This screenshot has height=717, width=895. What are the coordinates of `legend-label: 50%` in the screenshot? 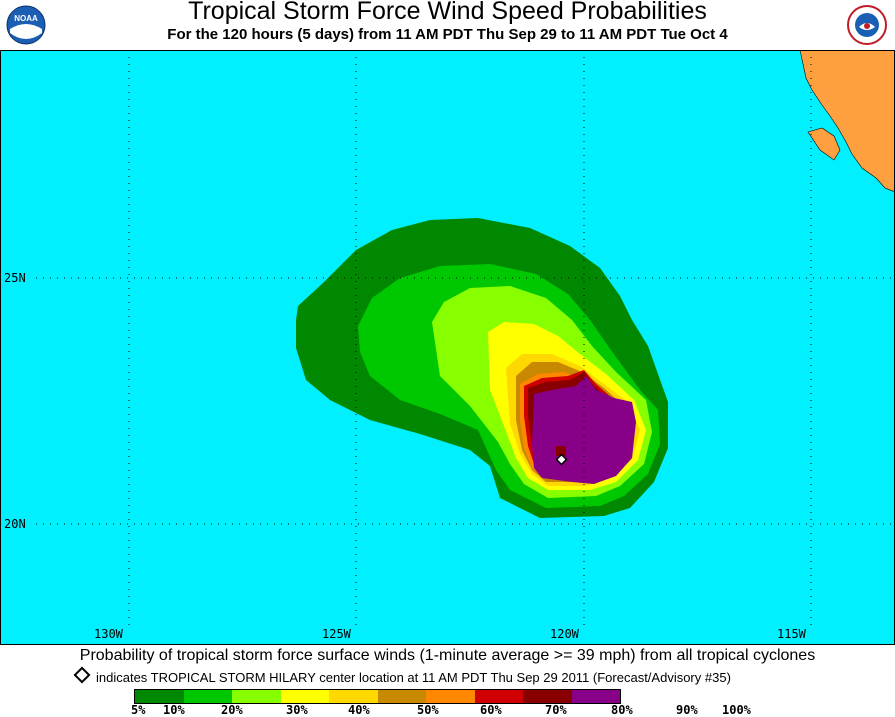 It's located at (428, 710).